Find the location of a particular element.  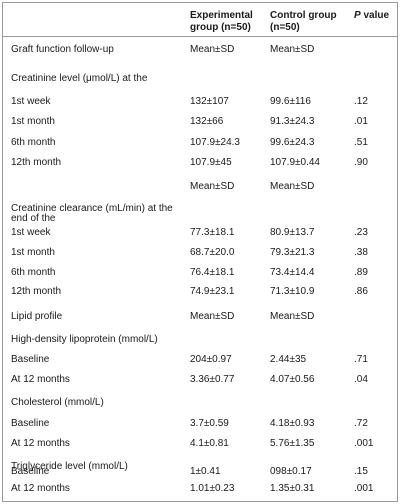

table-row: At 12 months 3.36±0.77 4.07±0.56 .04 is located at coordinates (200, 382).